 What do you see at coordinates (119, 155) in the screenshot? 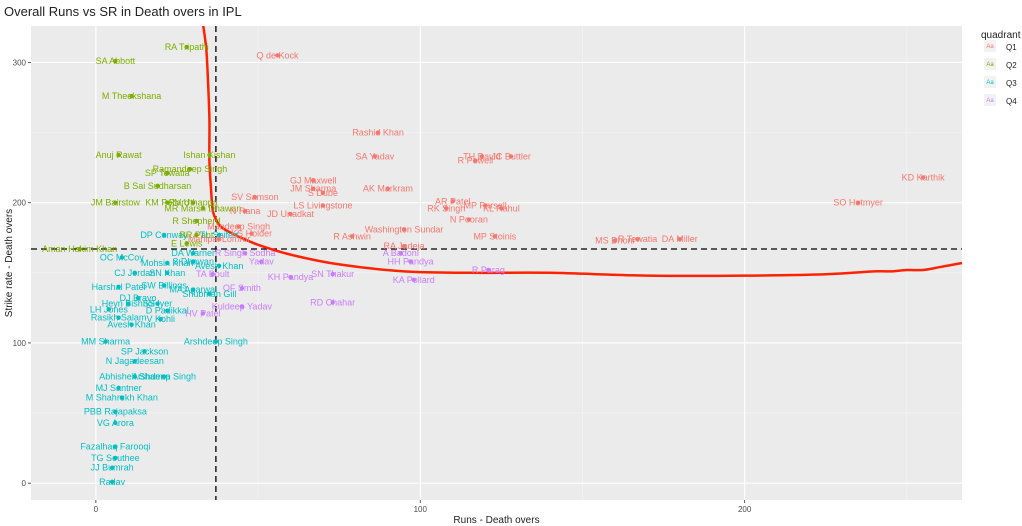
I see `data-point-label: Anuj Rawat` at bounding box center [119, 155].